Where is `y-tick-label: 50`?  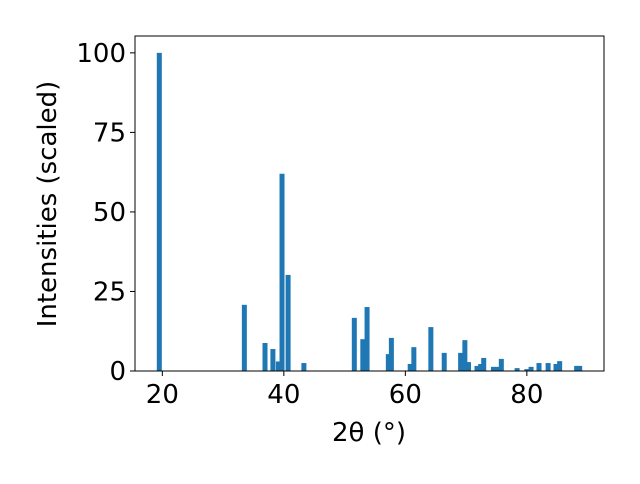 y-tick-label: 50 is located at coordinates (109, 213).